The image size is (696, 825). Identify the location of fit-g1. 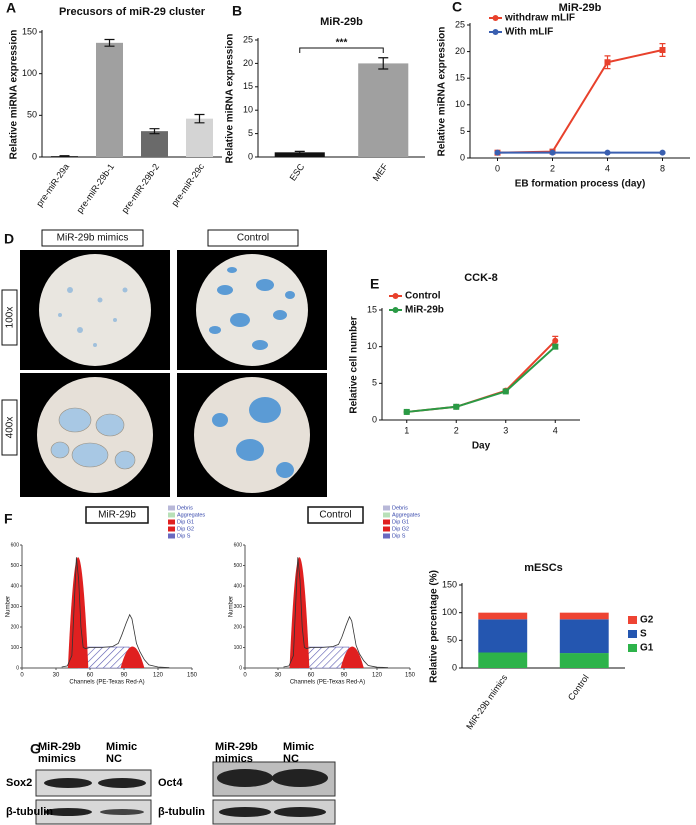
(78, 612).